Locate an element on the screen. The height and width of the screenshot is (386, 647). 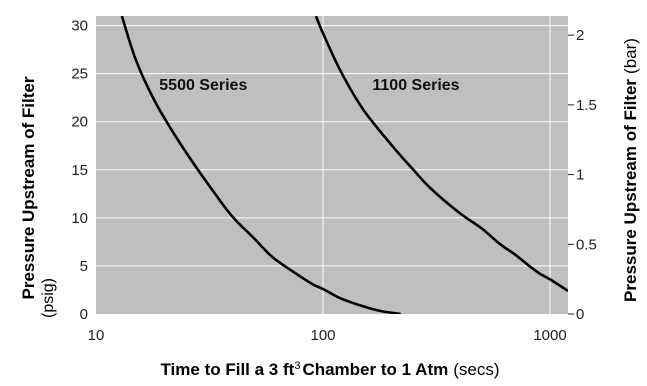
y-tick-label: 5 is located at coordinates (84, 266).